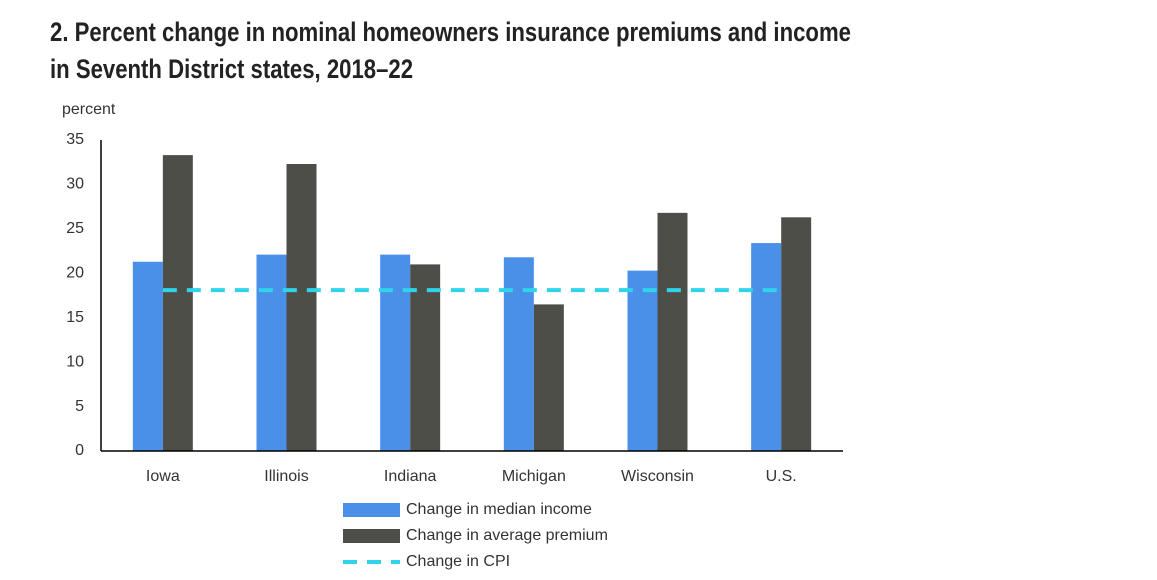  What do you see at coordinates (286, 476) in the screenshot?
I see `x-tick-label: Illinois` at bounding box center [286, 476].